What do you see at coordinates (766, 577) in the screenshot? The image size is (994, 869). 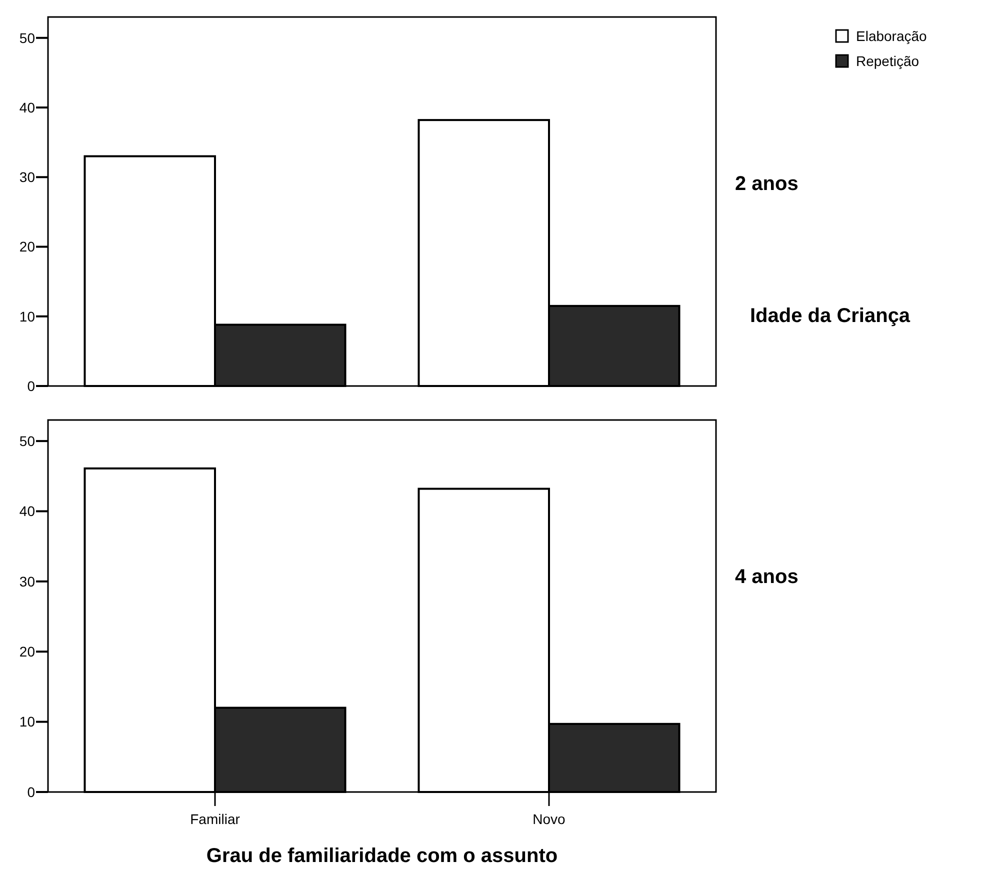 I see `text: 4 anos` at bounding box center [766, 577].